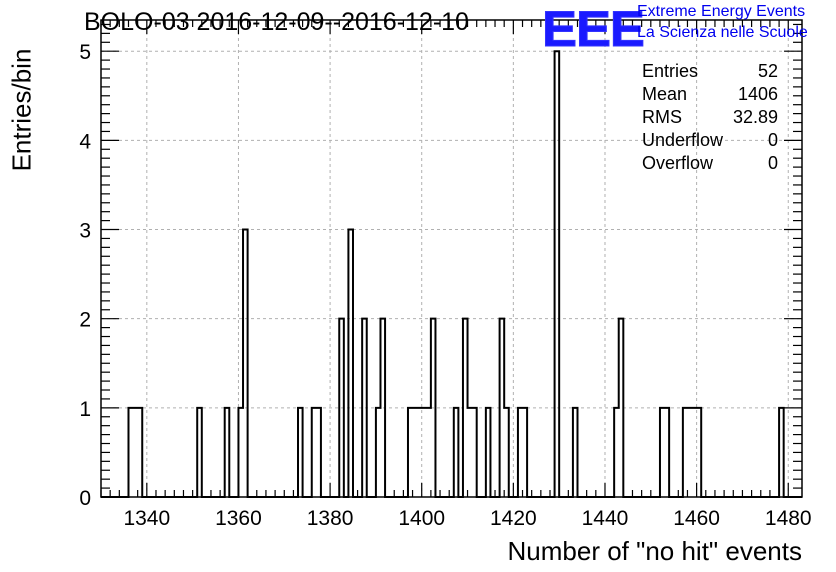  What do you see at coordinates (710, 71) in the screenshot?
I see `stat-row-entries: Entries 52` at bounding box center [710, 71].